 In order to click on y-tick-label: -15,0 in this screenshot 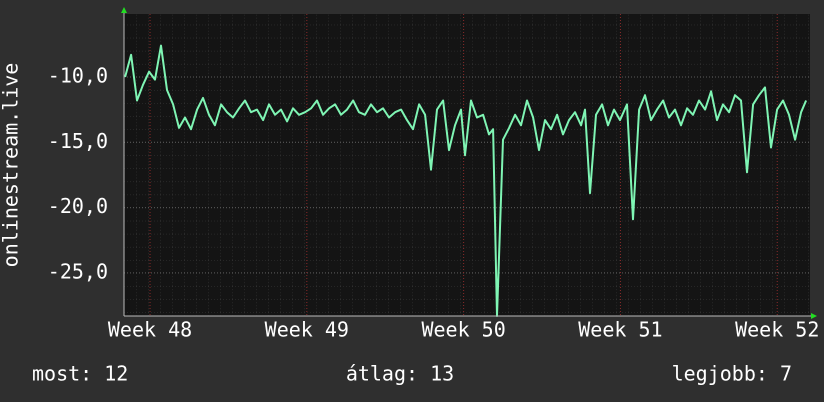, I will do `click(78, 141)`.